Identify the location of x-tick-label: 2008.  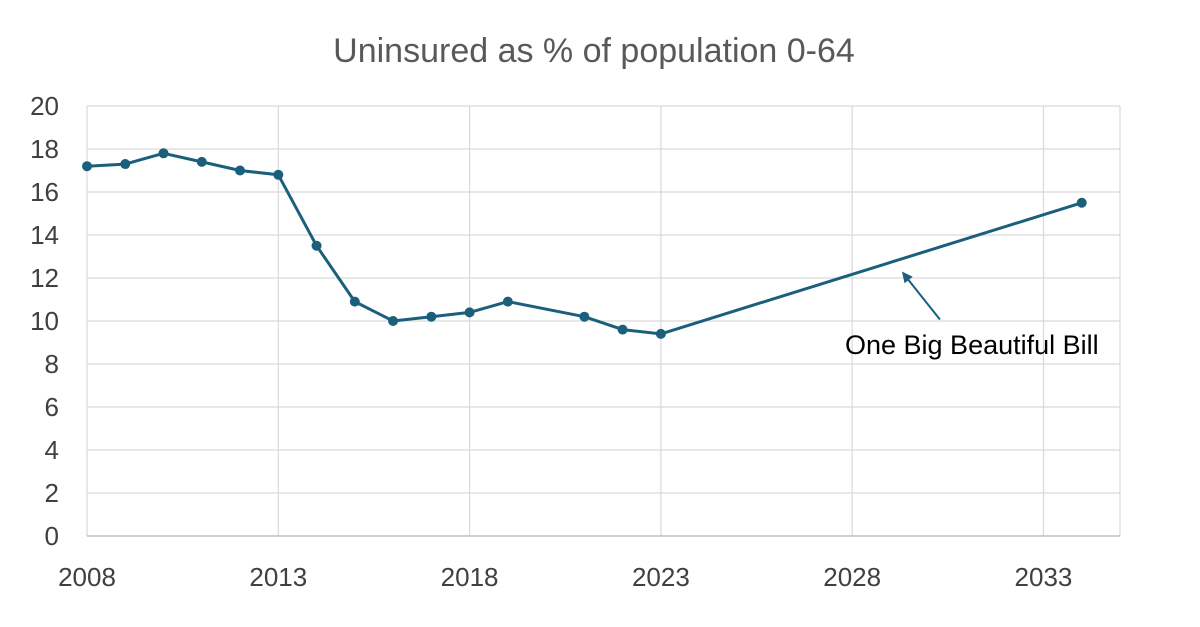
(87, 577).